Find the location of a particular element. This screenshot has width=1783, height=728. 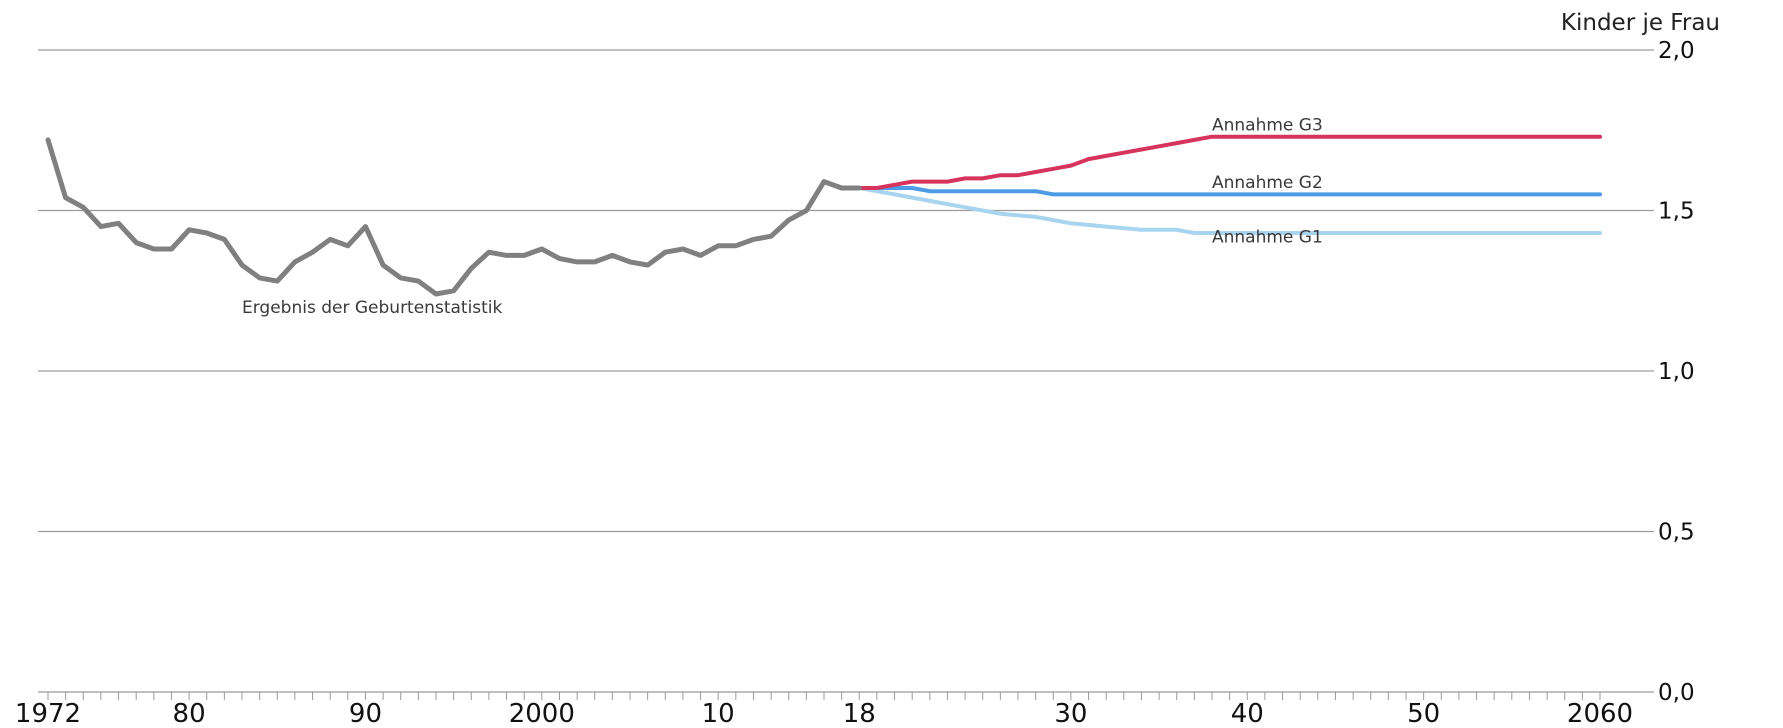

x-tick-label: 10 is located at coordinates (718, 713).